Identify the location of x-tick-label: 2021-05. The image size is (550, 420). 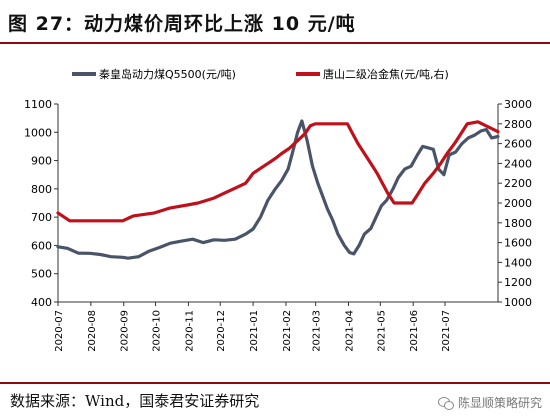
(381, 331).